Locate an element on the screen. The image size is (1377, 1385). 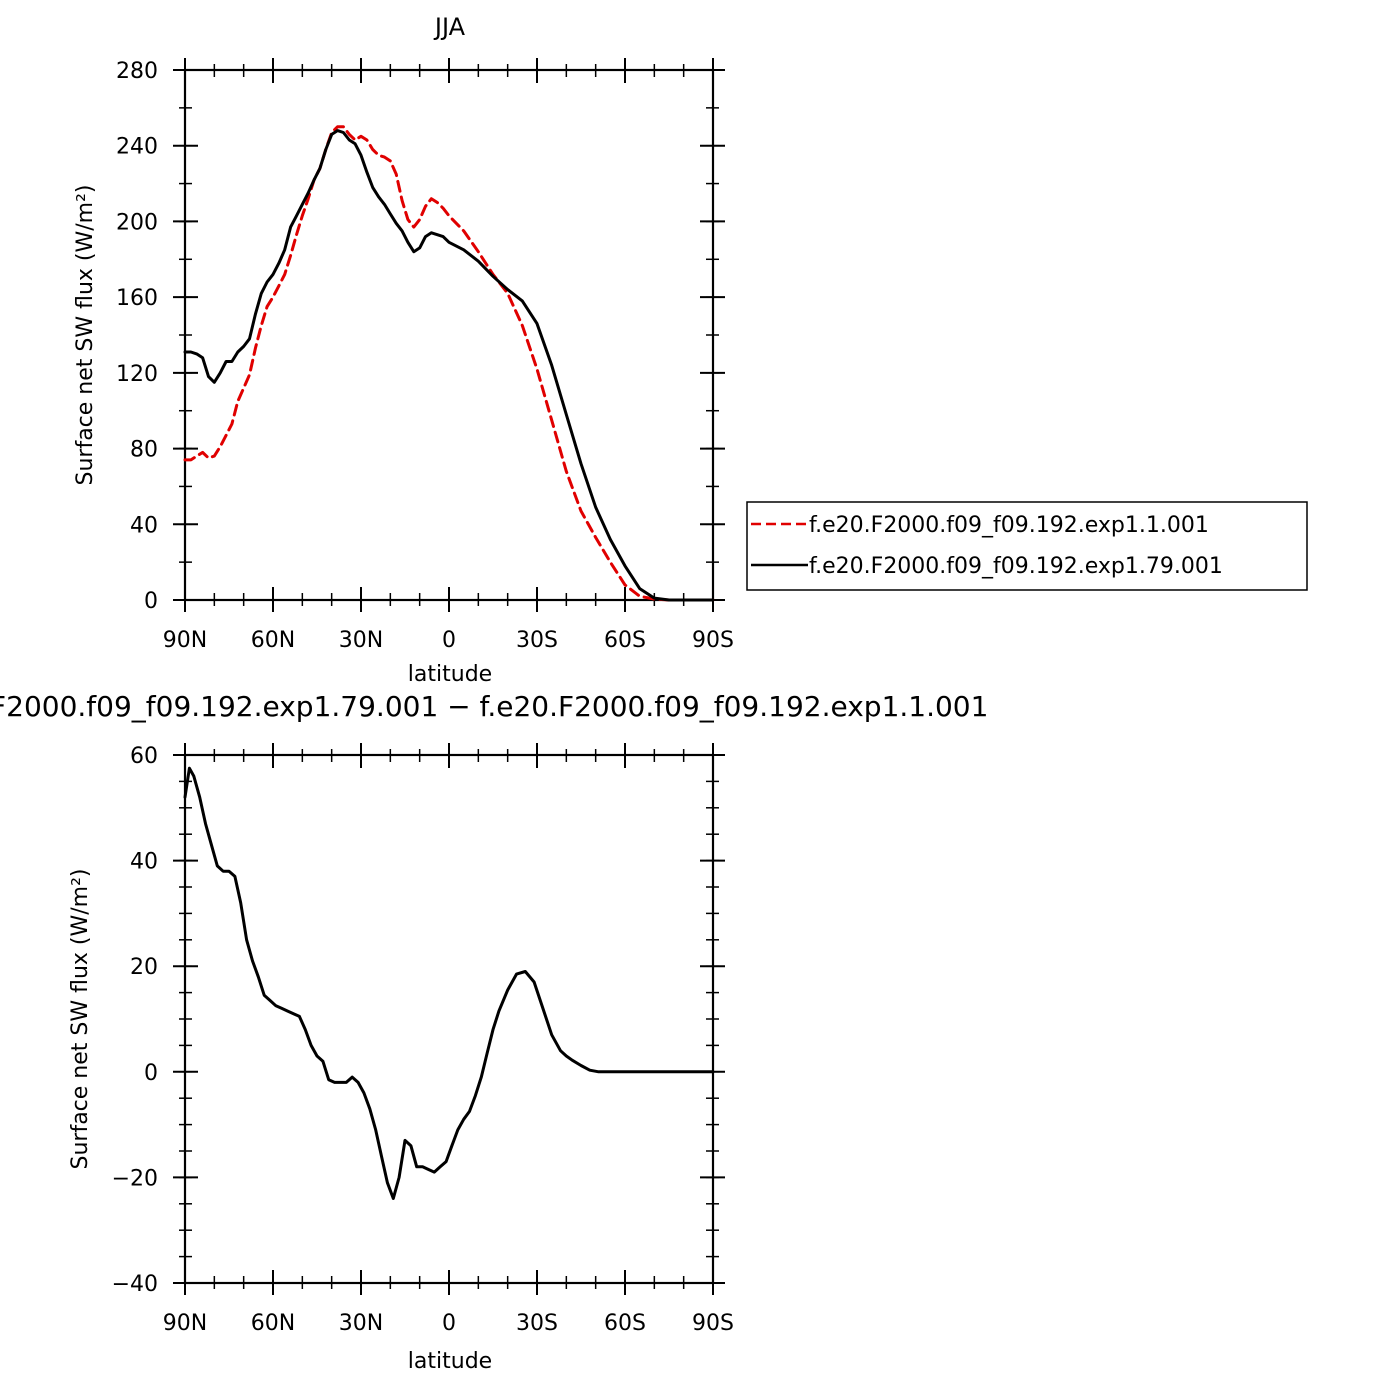
top-panel-x-tick-labels: 90N 60N 30N 0 30S 60S 90S is located at coordinates (448, 640).